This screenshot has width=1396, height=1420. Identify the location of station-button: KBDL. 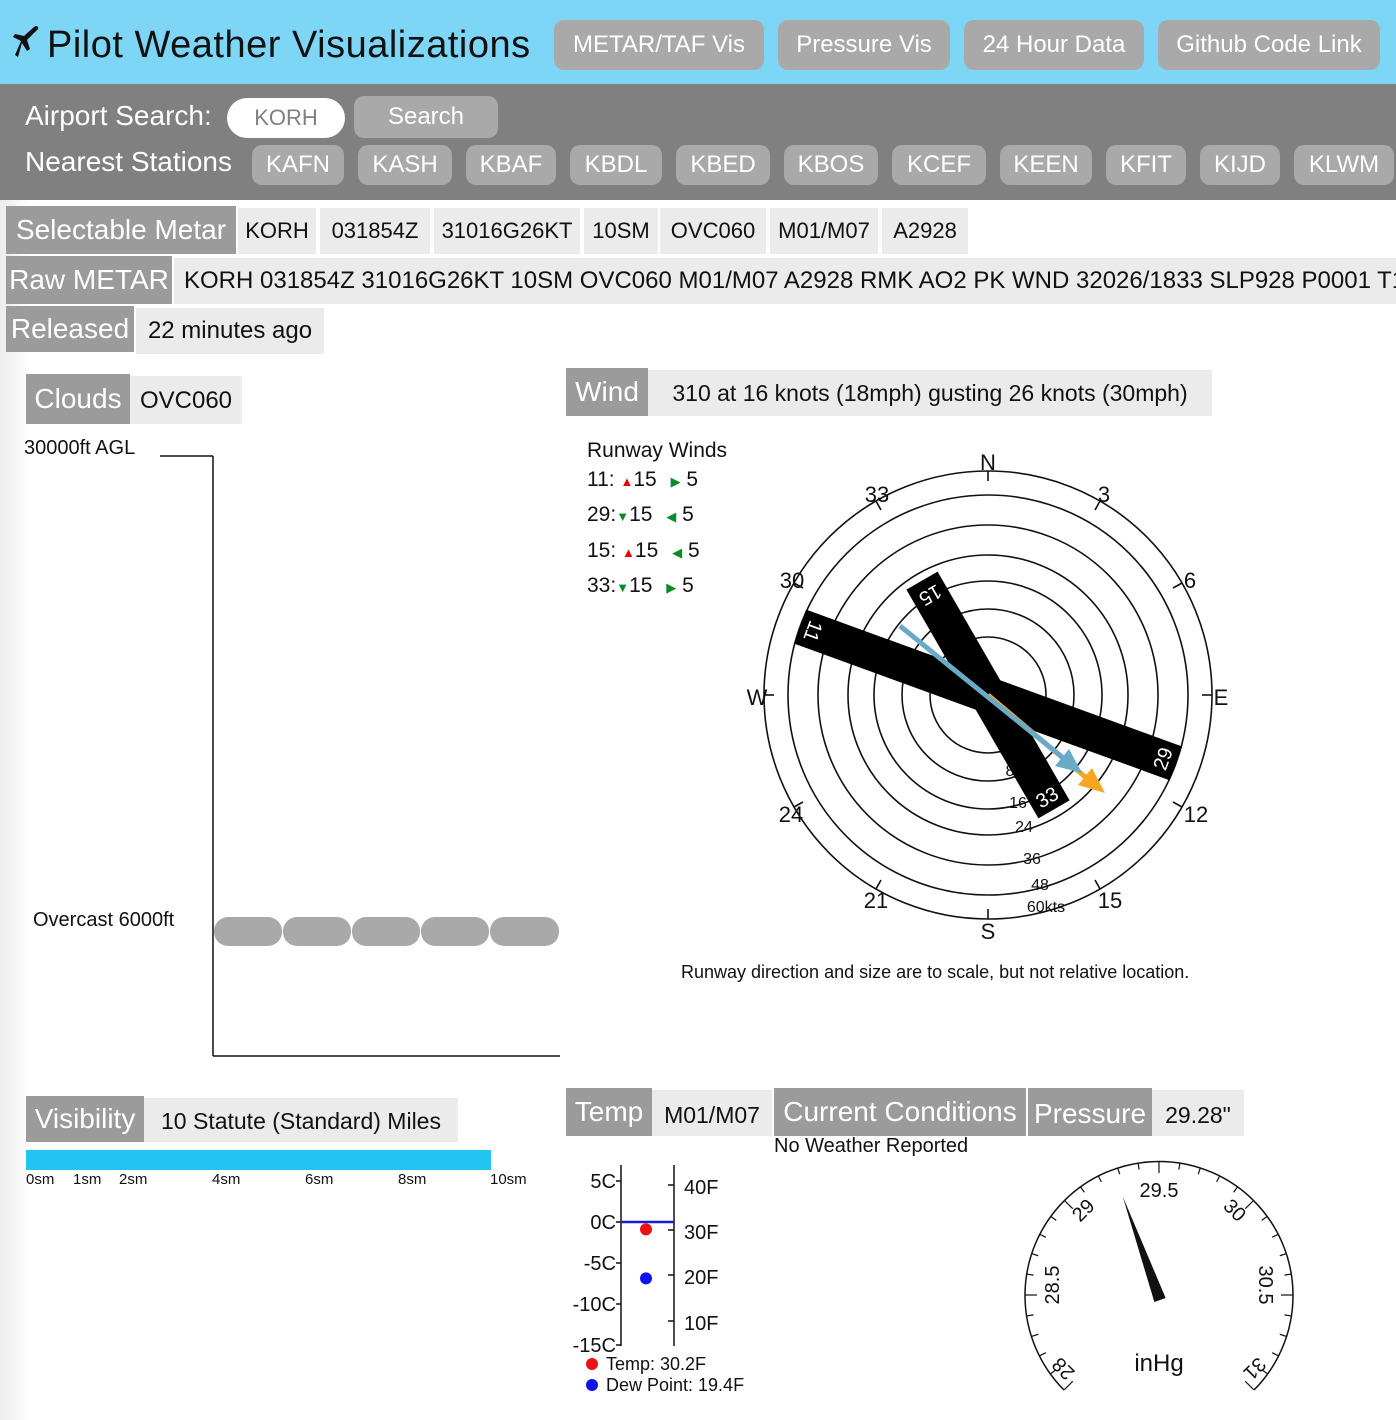
(616, 165).